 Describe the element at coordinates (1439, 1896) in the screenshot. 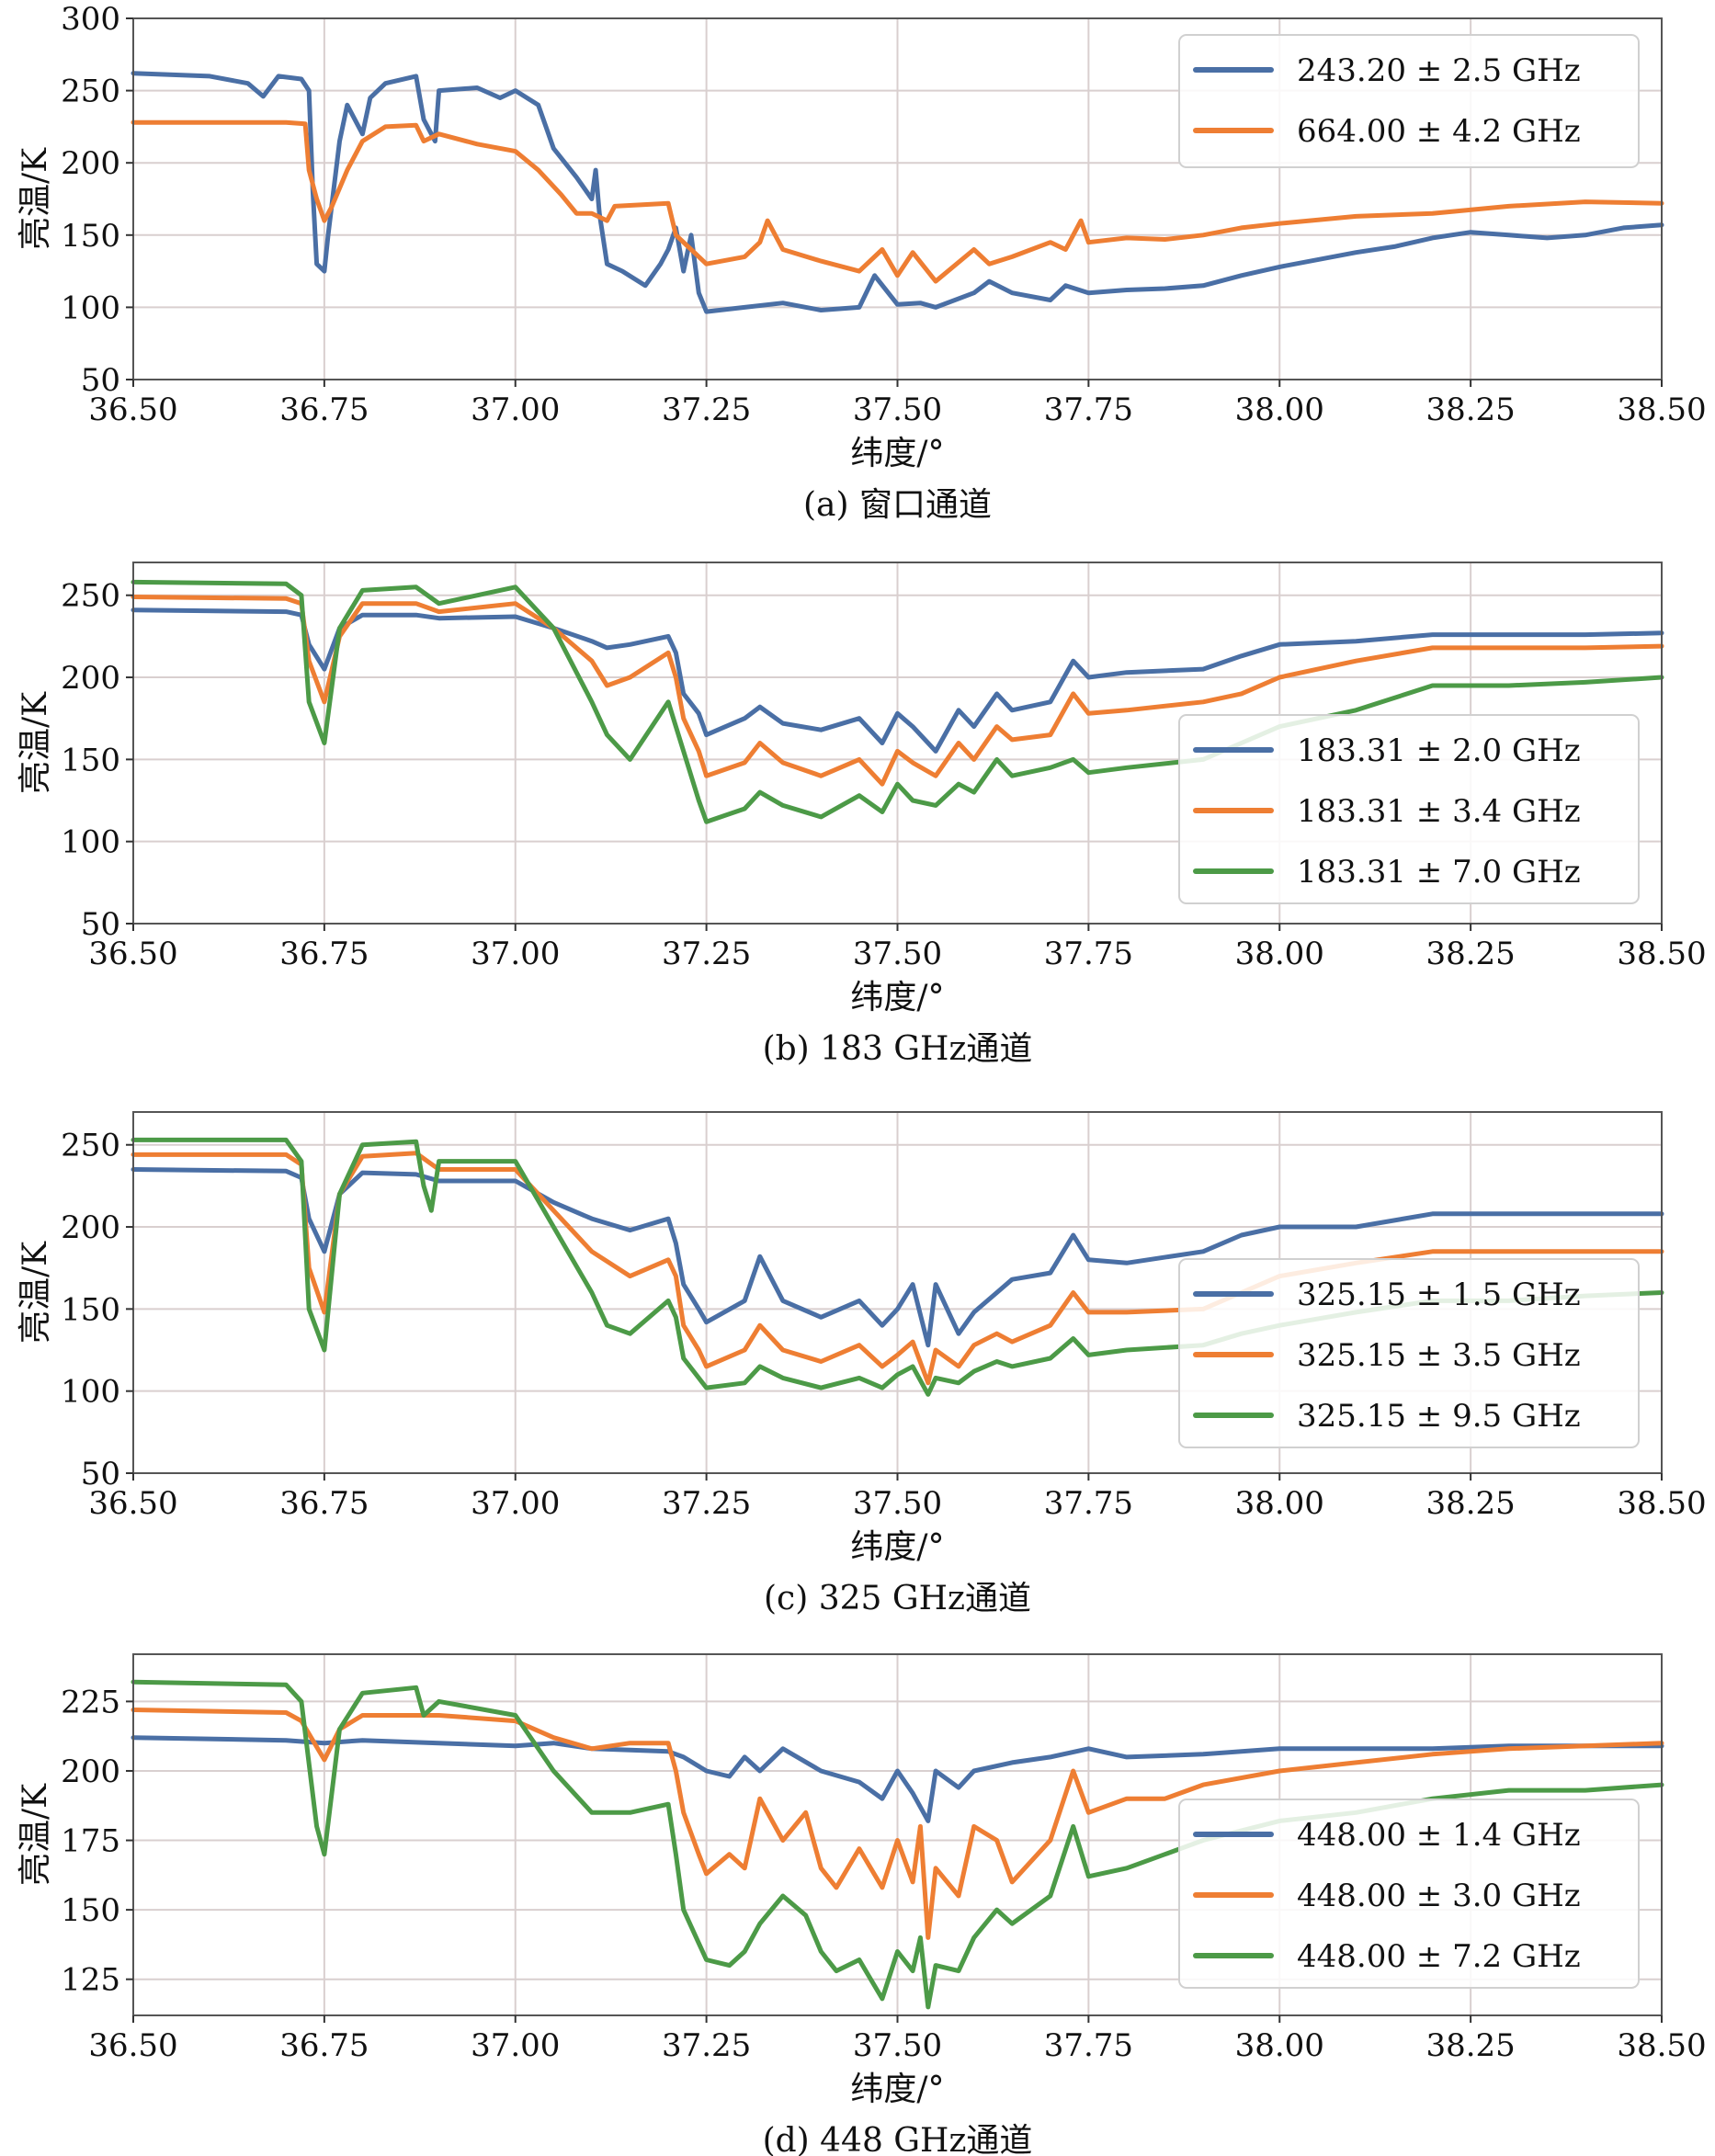

I see `legend-label: 448.00 ± 3.0 GHz` at that location.